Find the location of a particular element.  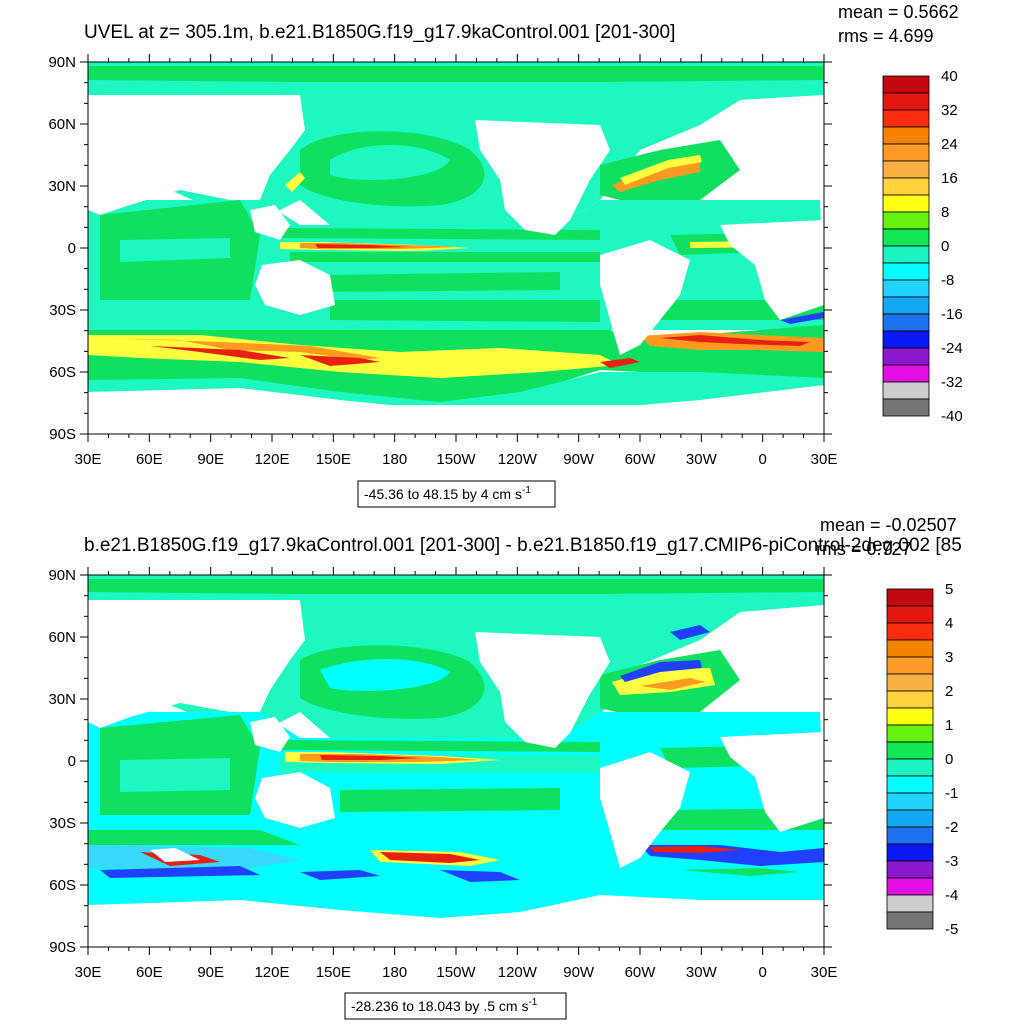

colorbar-label: -1 is located at coordinates (951, 793).